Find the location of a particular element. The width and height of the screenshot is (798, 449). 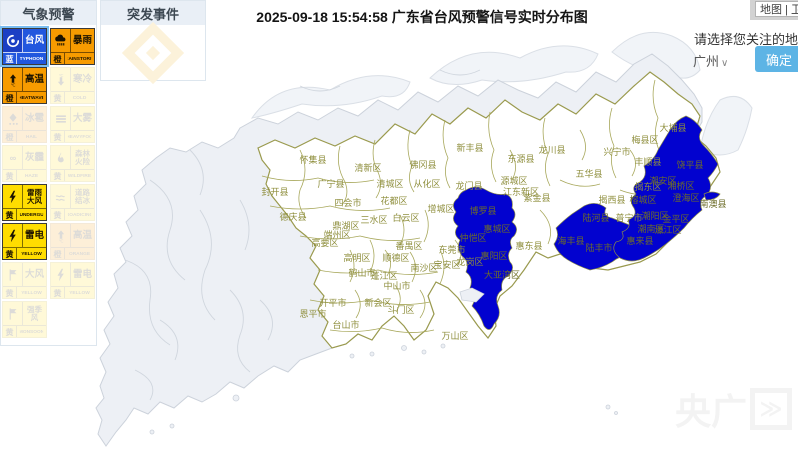

district-label: 濠江区 is located at coordinates (667, 229).